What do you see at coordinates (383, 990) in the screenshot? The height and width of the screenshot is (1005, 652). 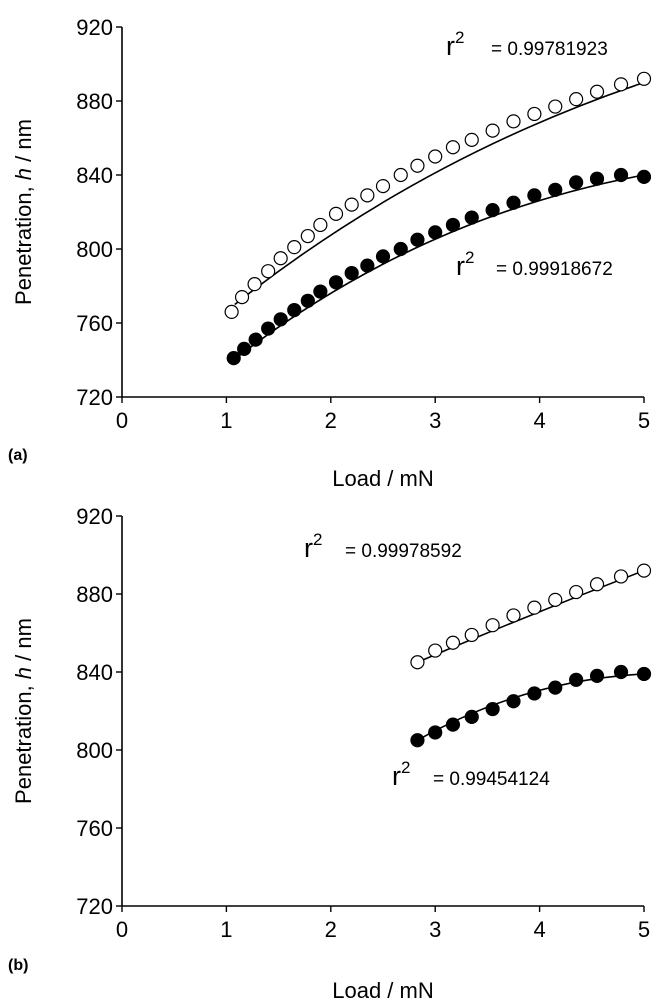 I see `x-axis-title: Load / mN` at bounding box center [383, 990].